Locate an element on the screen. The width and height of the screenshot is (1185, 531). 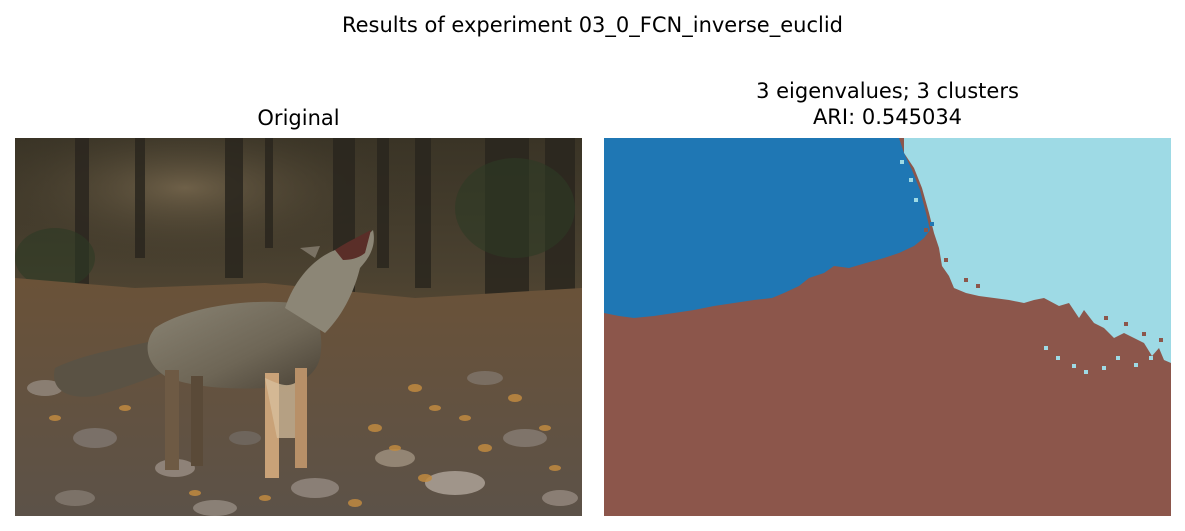
segmentation-title-line1: 3 eigenvalues; 3 clusters is located at coordinates (887, 91).